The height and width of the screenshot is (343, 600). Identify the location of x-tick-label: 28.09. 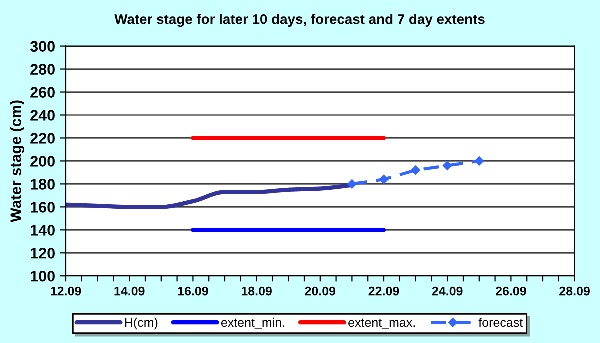
(575, 291).